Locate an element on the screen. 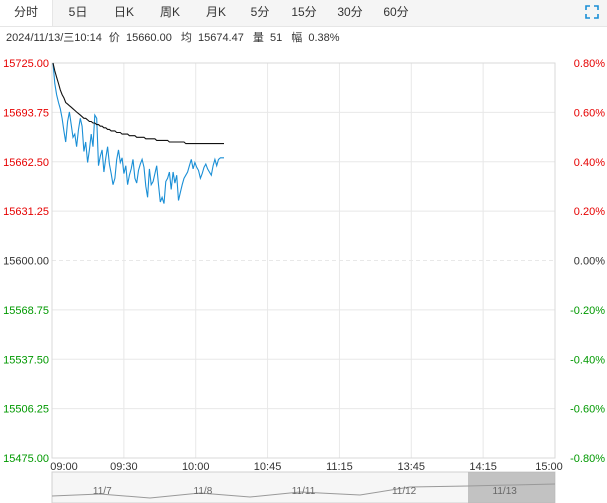  tab-weekly-k: 周K is located at coordinates (169, 12).